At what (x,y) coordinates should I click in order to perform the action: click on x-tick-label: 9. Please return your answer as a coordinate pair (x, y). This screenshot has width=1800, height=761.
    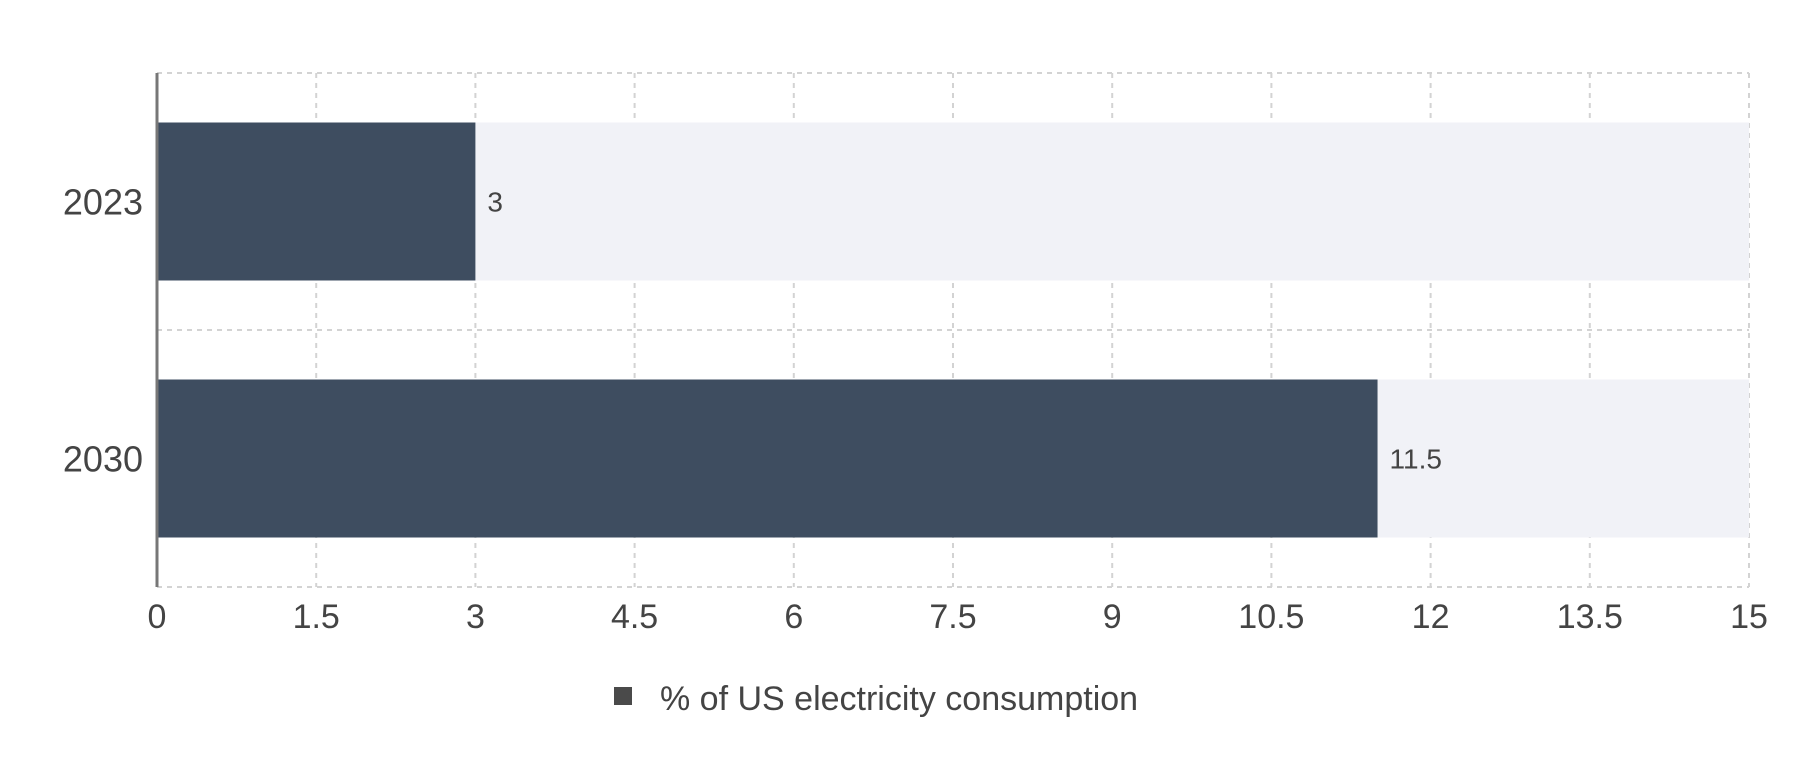
    Looking at the image, I should click on (1112, 617).